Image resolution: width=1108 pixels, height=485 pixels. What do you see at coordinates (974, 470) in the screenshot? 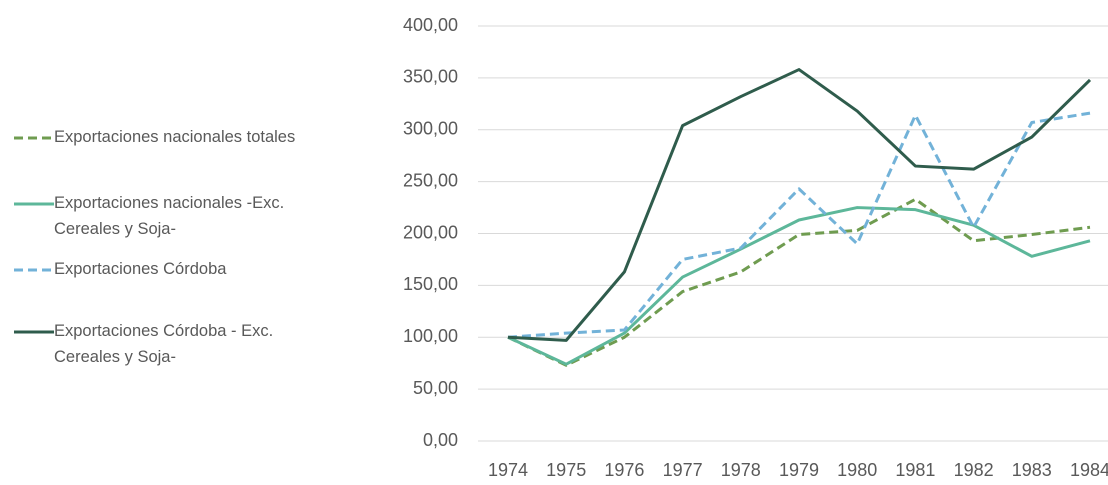
I see `x-tick-label: 1982` at bounding box center [974, 470].